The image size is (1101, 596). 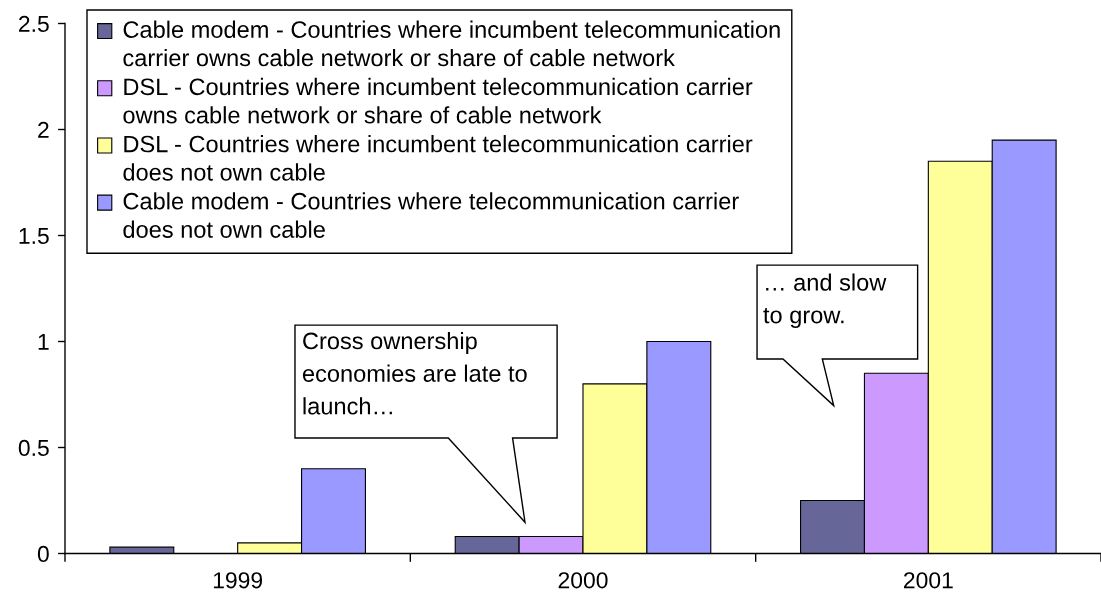 What do you see at coordinates (43, 554) in the screenshot?
I see `y-tick-label: 0` at bounding box center [43, 554].